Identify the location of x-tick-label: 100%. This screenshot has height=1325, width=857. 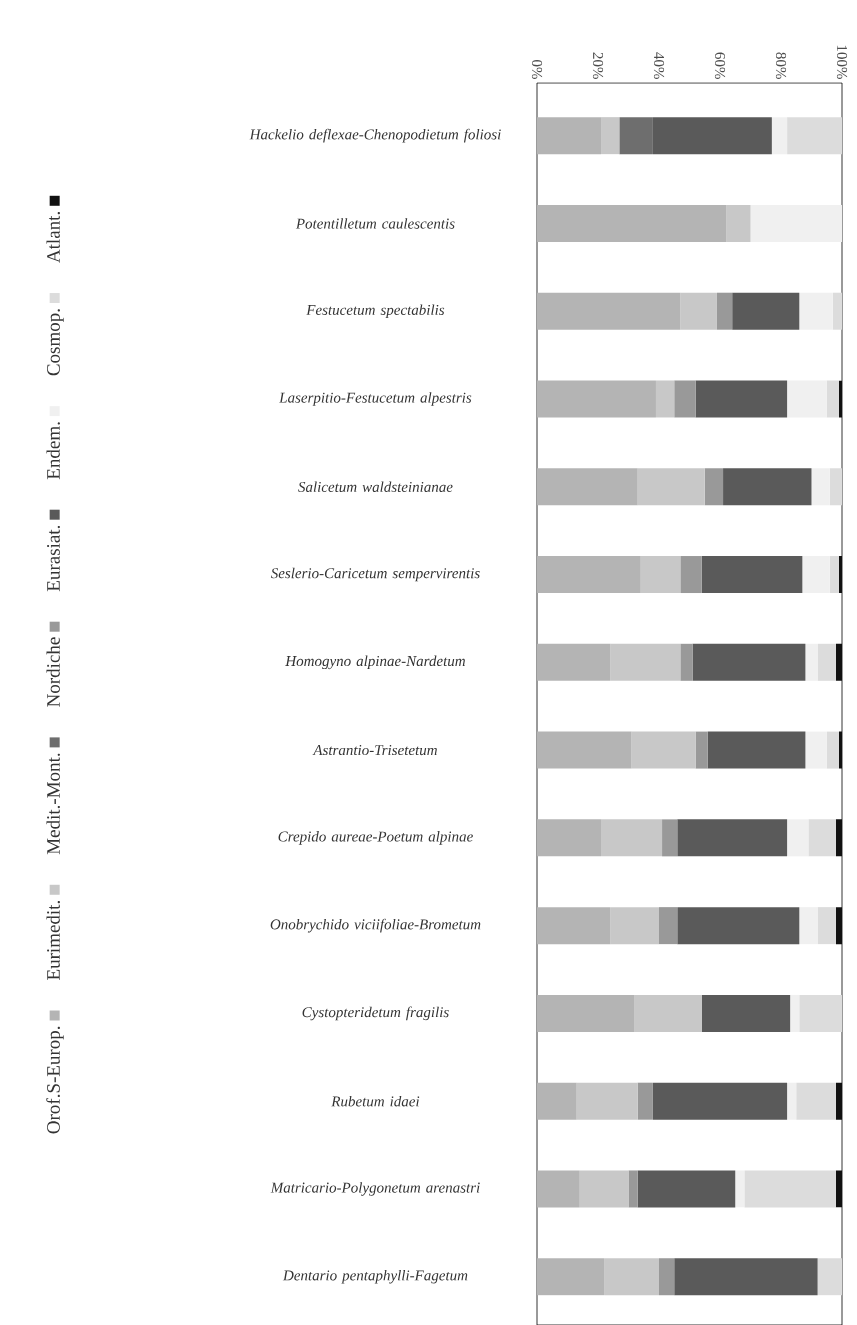
(842, 62).